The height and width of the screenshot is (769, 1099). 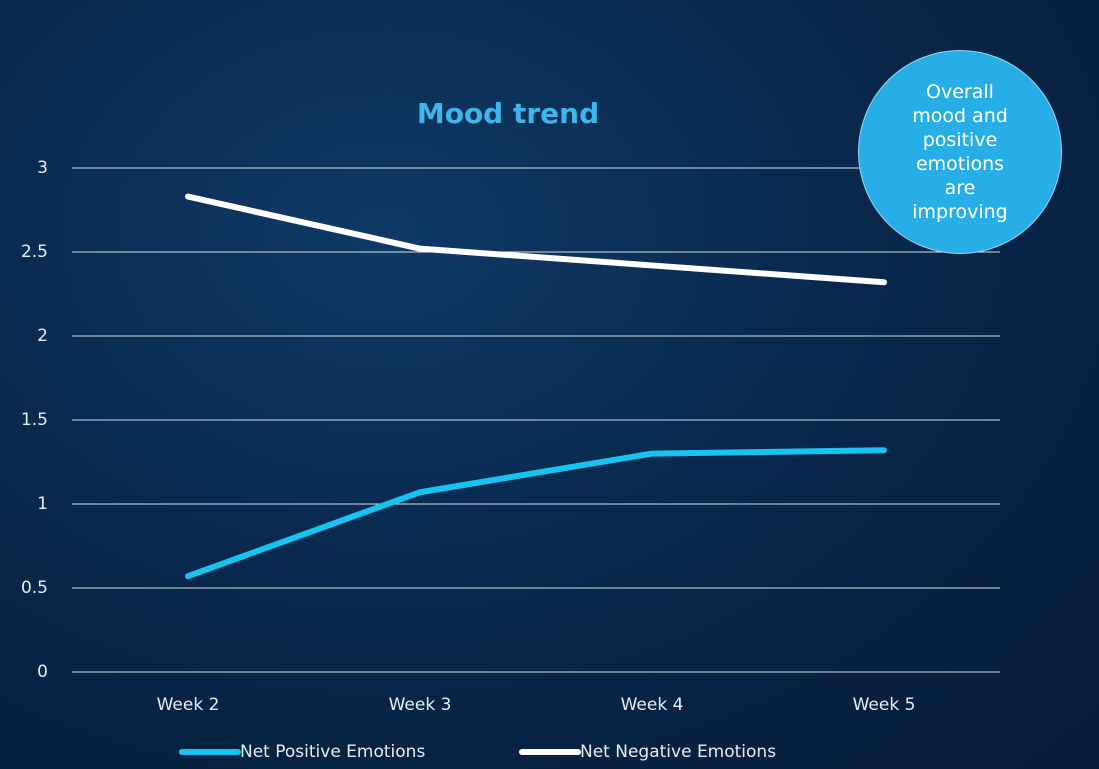 I want to click on x-tick-label: Week 5, so click(x=884, y=705).